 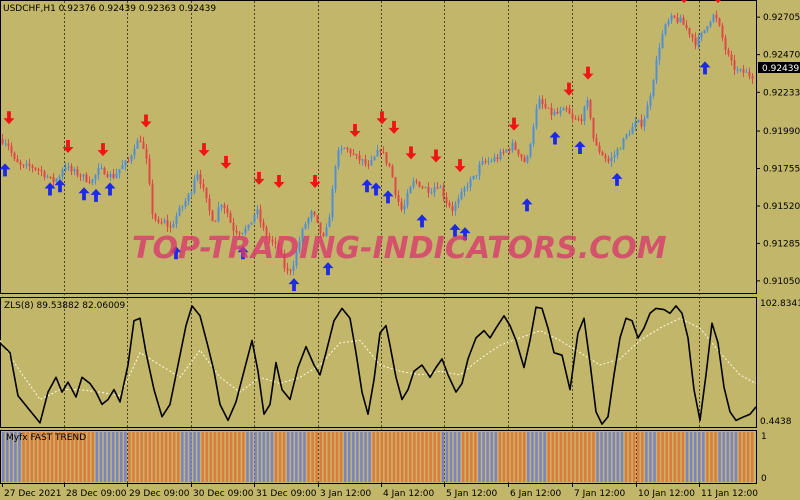 What do you see at coordinates (776, 422) in the screenshot?
I see `zls-min-label: 0.4438` at bounding box center [776, 422].